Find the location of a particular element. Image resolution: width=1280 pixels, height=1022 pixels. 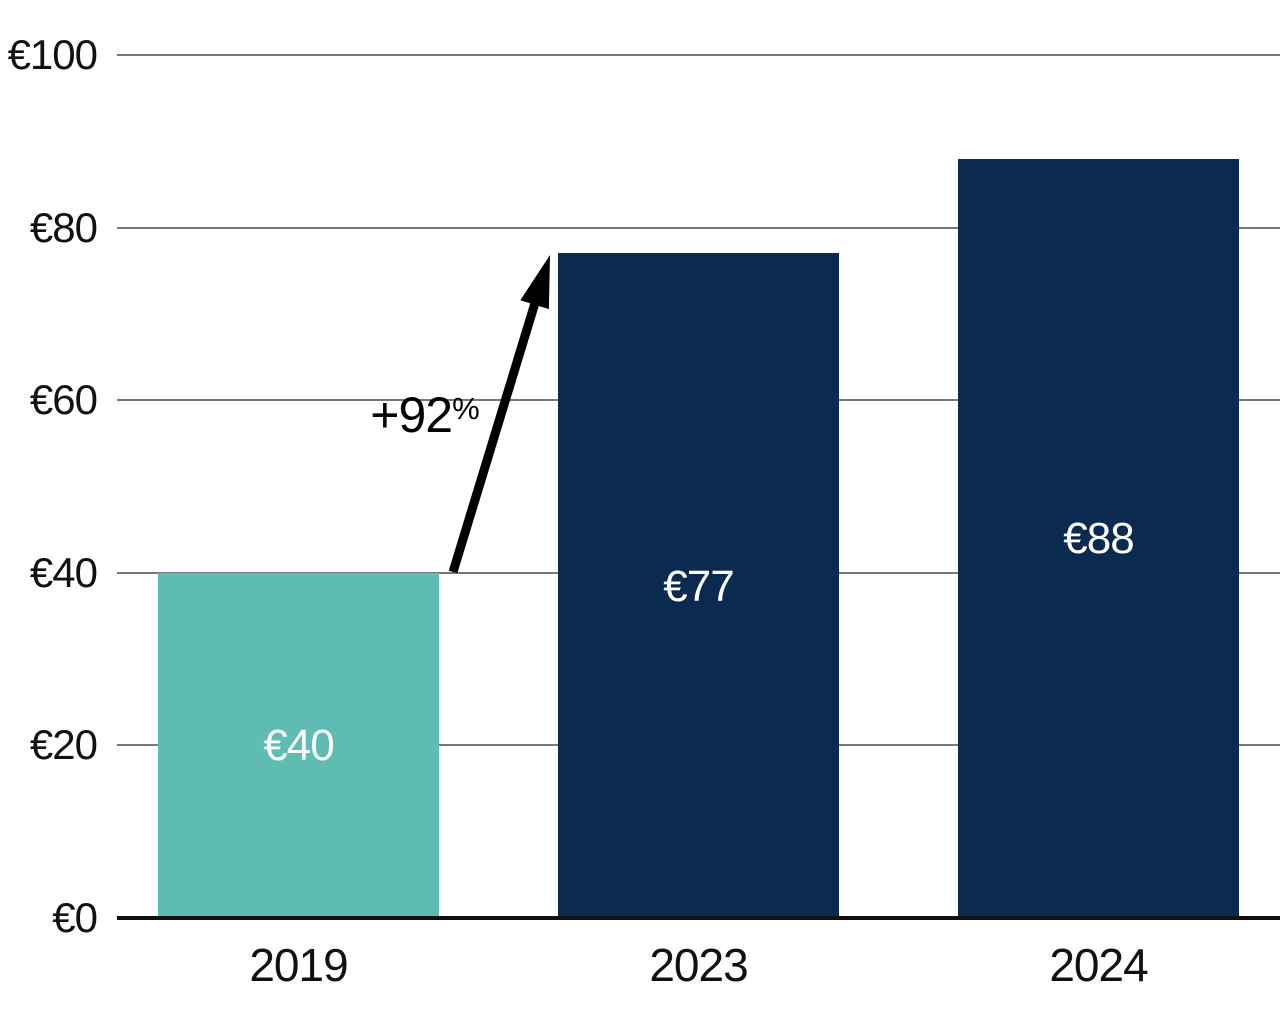

bar-2019: €40 is located at coordinates (298, 746).